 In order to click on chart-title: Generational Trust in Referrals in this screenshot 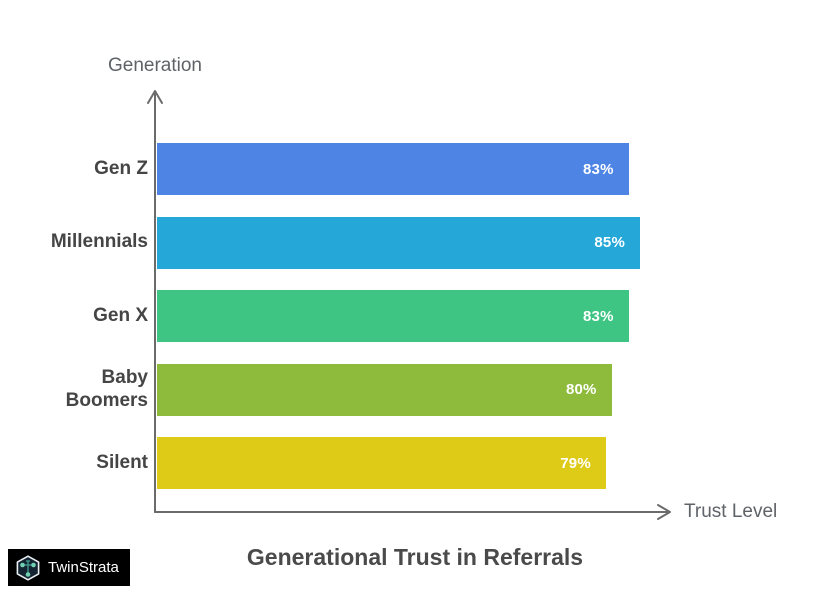, I will do `click(415, 557)`.